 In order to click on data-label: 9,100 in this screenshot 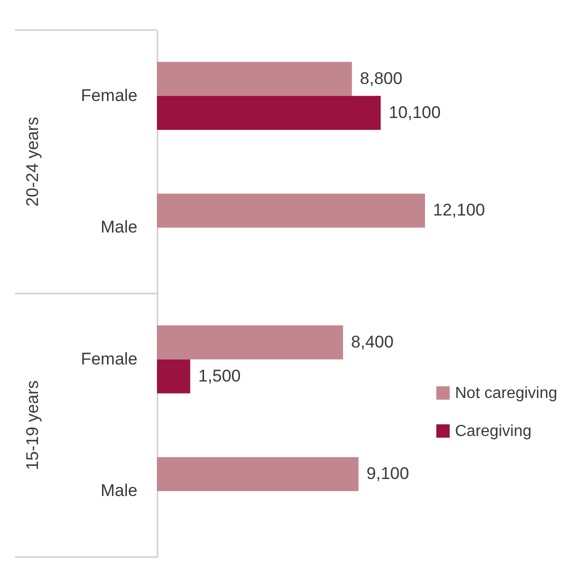, I will do `click(388, 474)`.